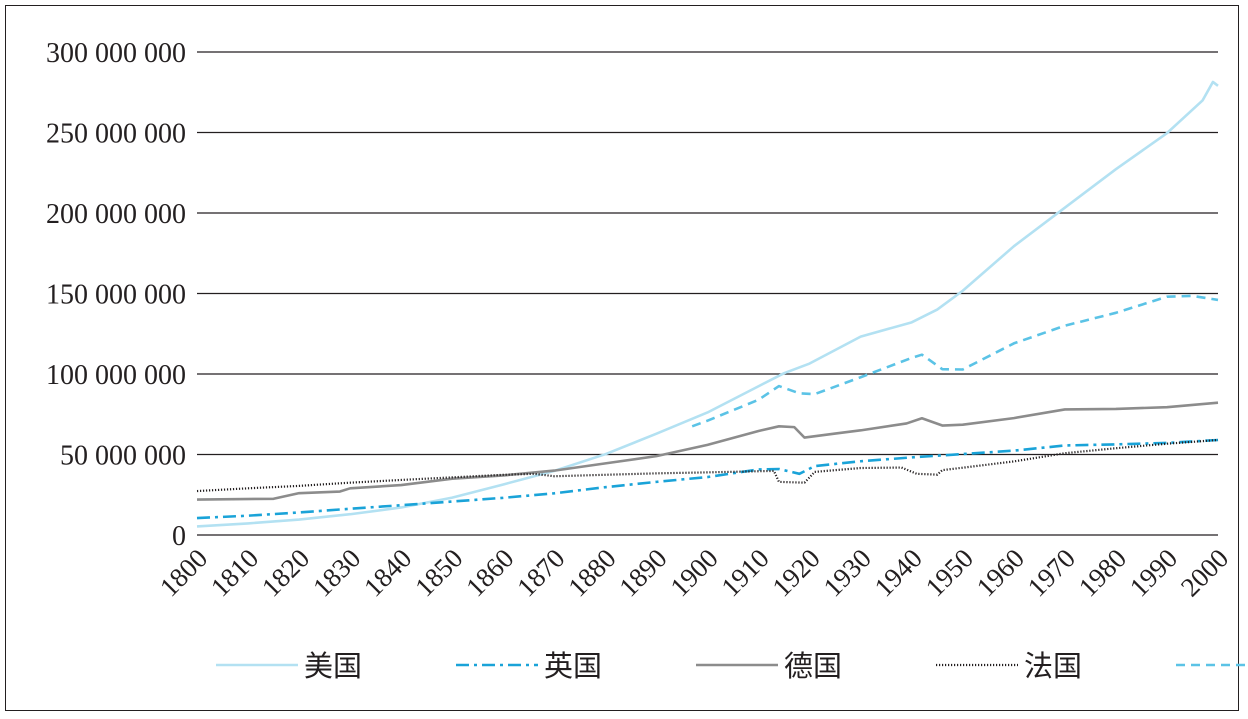 This screenshot has height=719, width=1248. What do you see at coordinates (285, 572) in the screenshot?
I see `x-tick-label: 1820` at bounding box center [285, 572].